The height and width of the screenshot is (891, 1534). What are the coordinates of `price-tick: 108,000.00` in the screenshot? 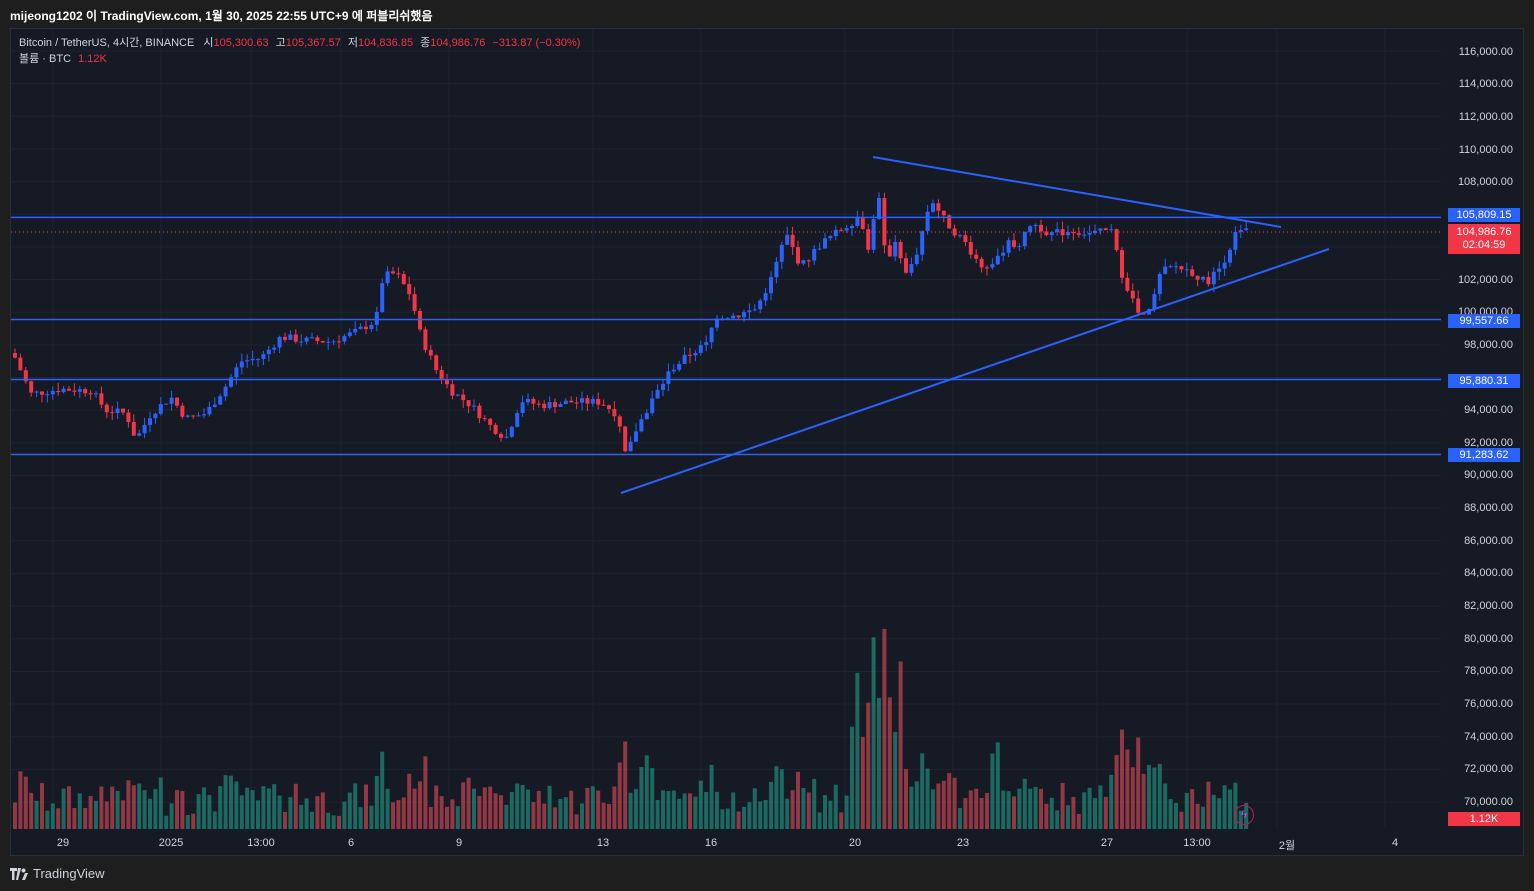 It's located at (1485, 182).